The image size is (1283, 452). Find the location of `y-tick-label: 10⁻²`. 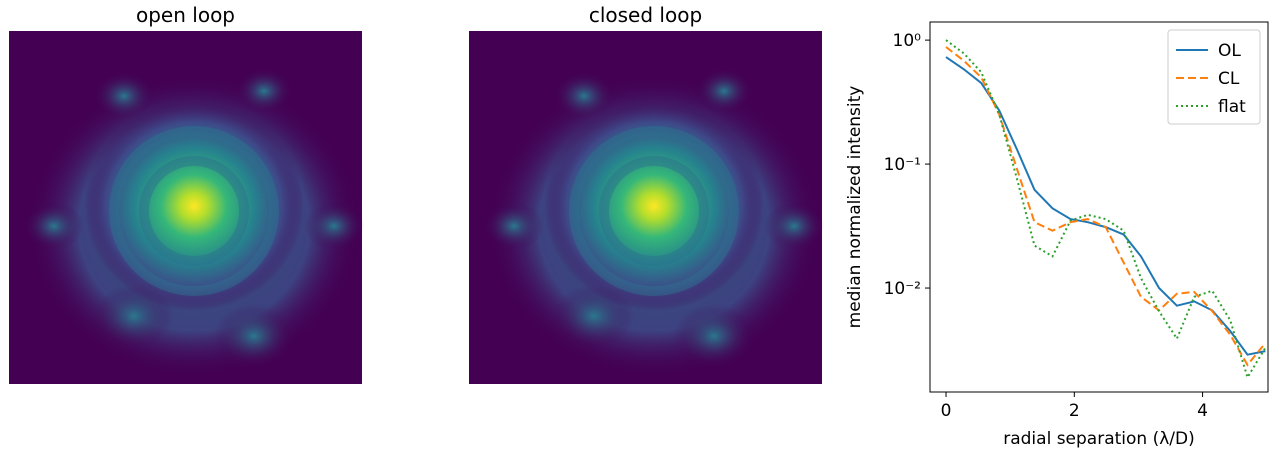

y-tick-label: 10⁻² is located at coordinates (902, 289).